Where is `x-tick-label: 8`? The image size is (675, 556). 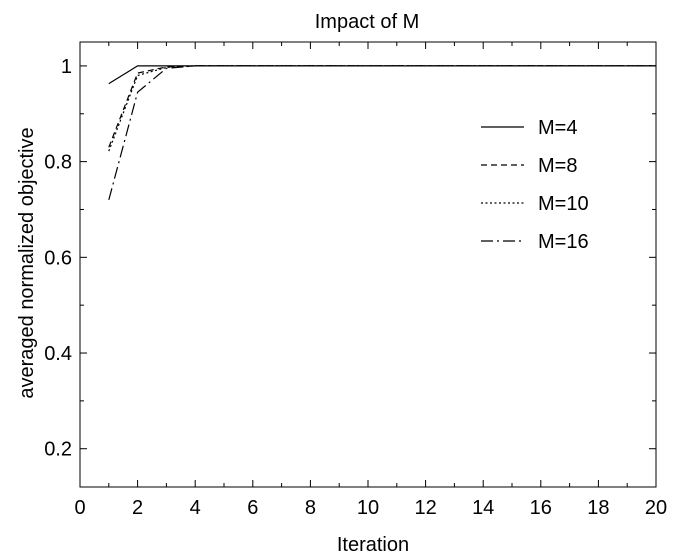 x-tick-label: 8 is located at coordinates (310, 508).